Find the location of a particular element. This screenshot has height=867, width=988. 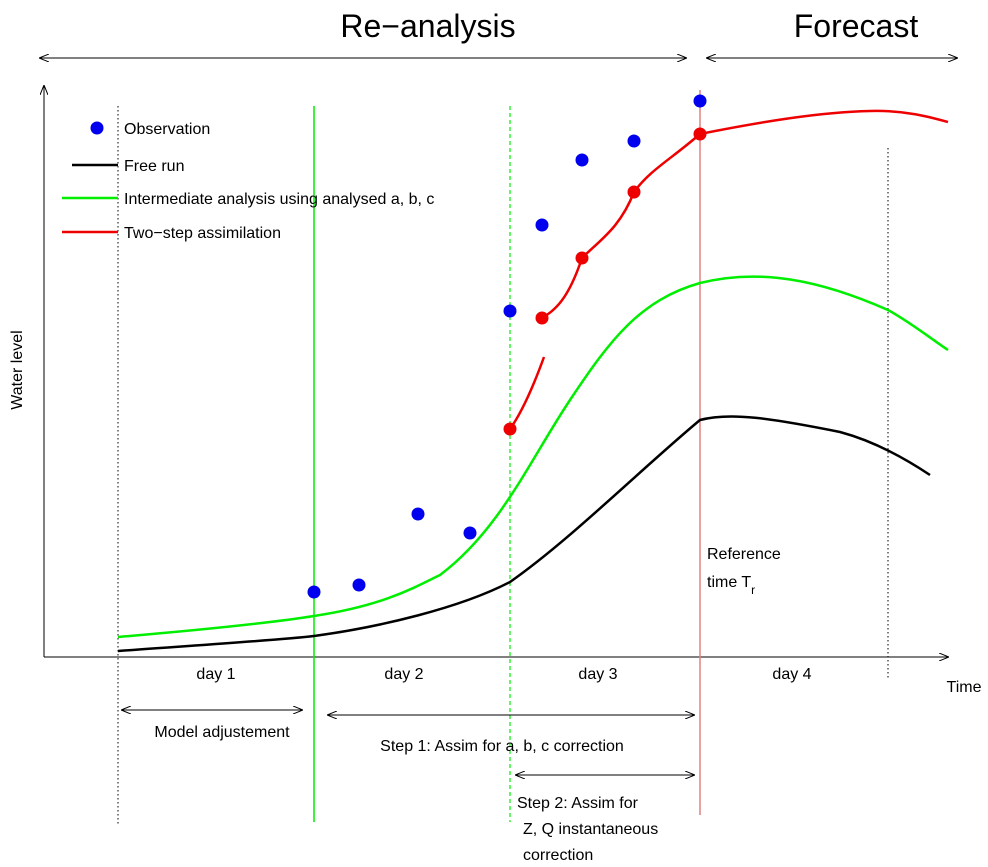

day-label-3: day 3 is located at coordinates (597, 674).